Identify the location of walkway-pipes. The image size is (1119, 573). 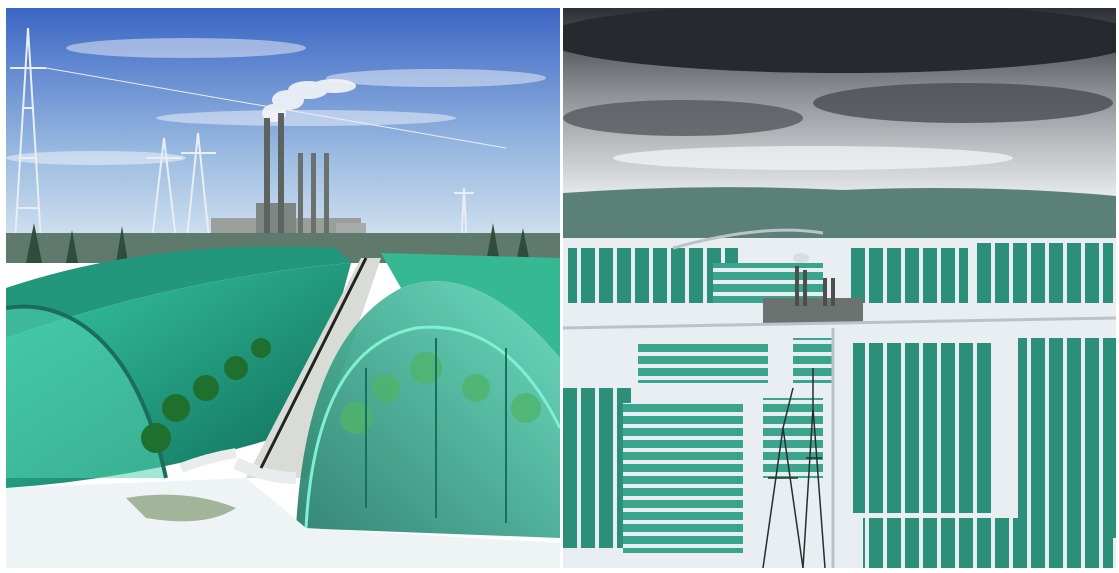
(280, 370).